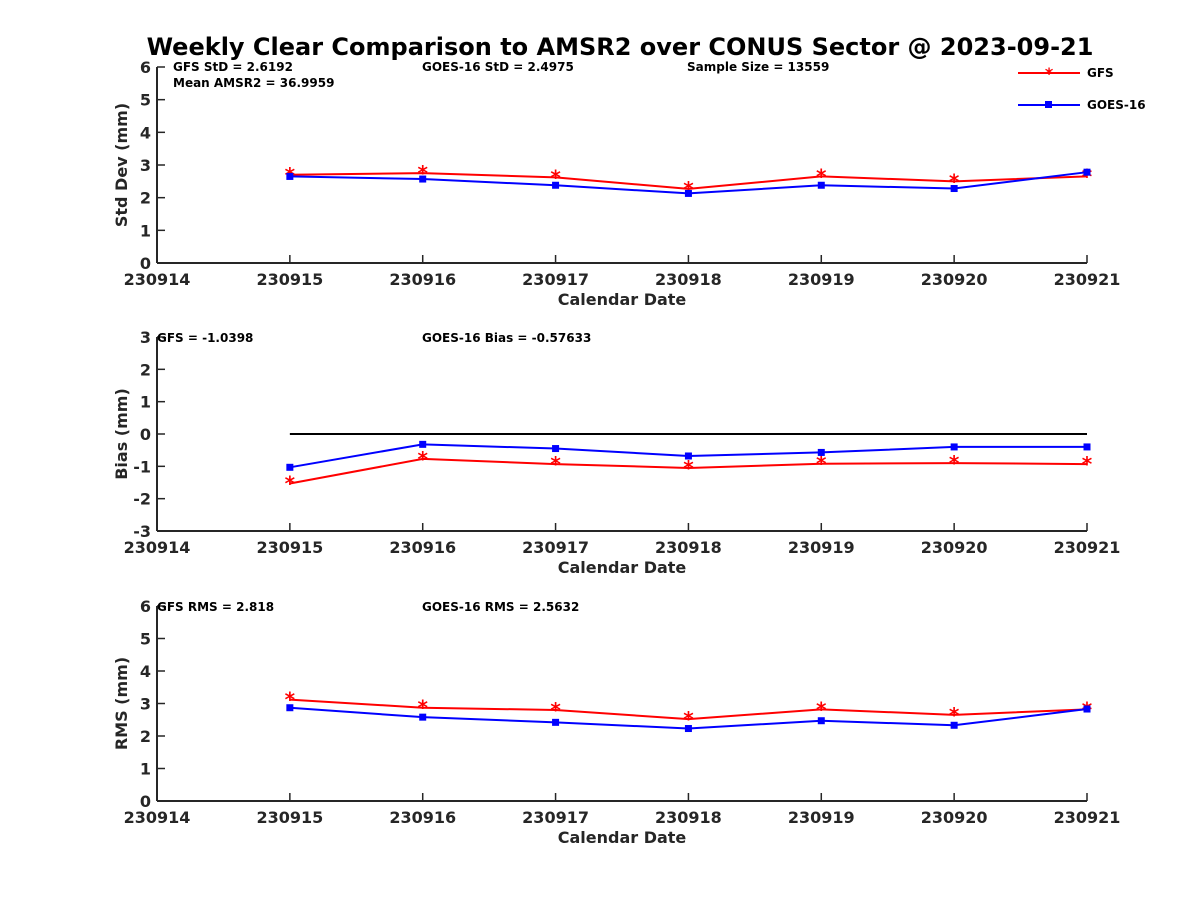  What do you see at coordinates (145, 639) in the screenshot?
I see `y-tick-label: 5` at bounding box center [145, 639].